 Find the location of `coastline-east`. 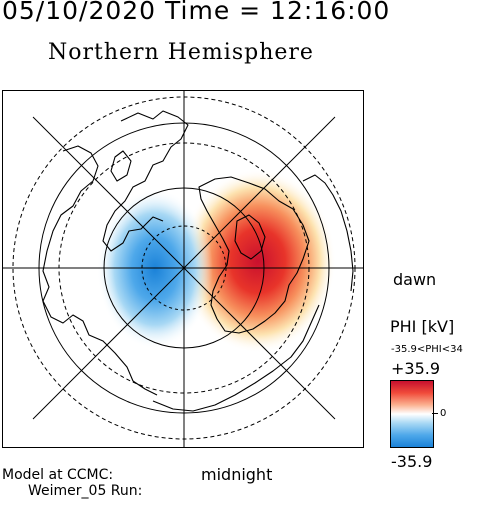

coastline-east is located at coordinates (328, 233).